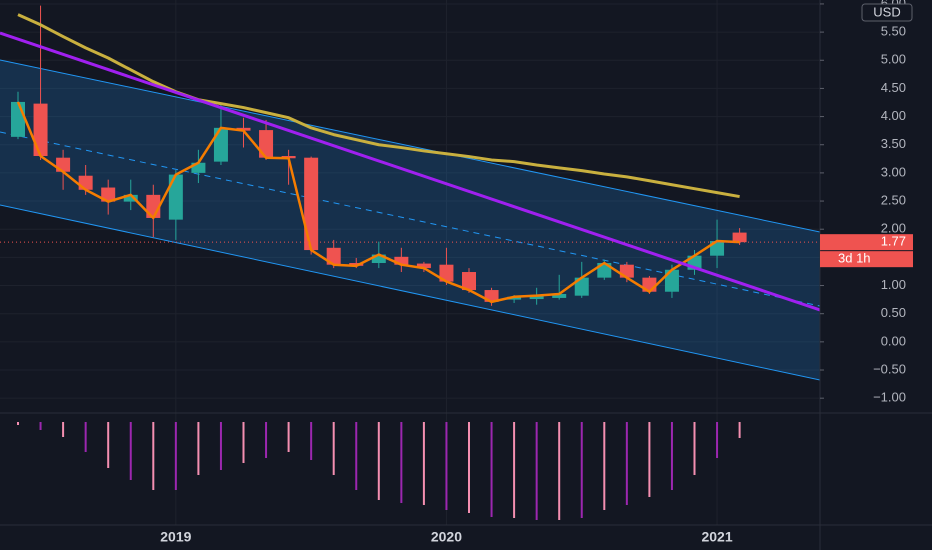 The width and height of the screenshot is (932, 550). I want to click on y-tick-label: 5.00, so click(893, 59).